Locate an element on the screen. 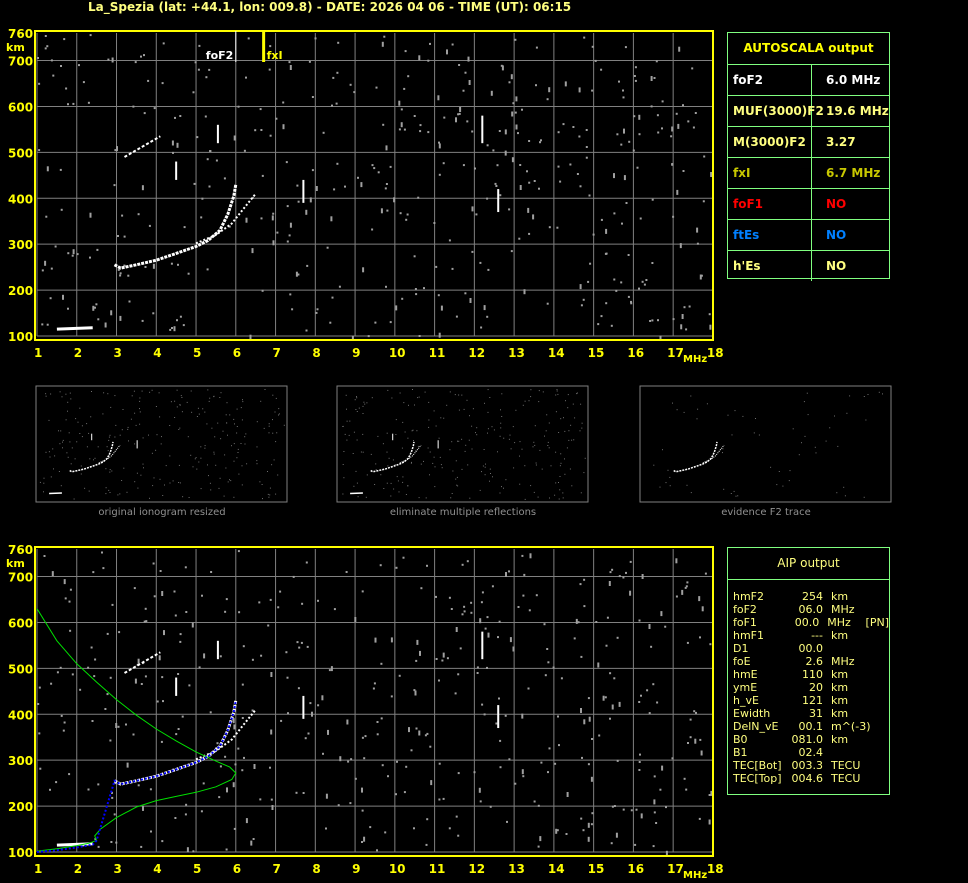 The width and height of the screenshot is (968, 883). x-tick-label: 17 is located at coordinates (675, 353).